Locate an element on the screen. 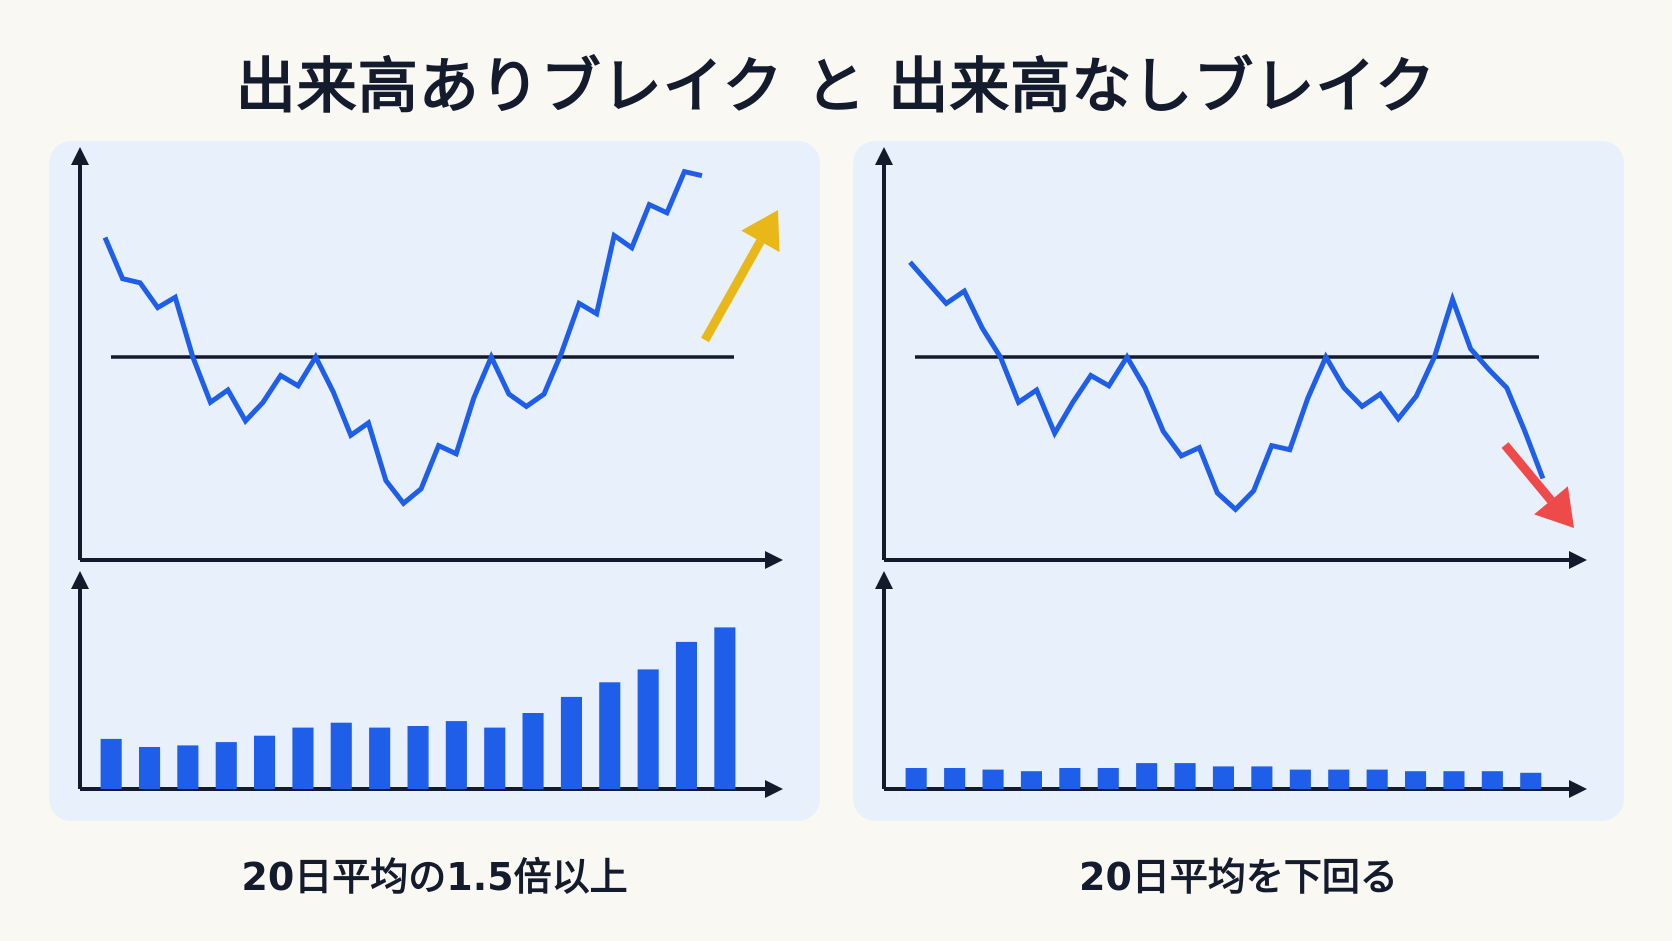  page-title: 出来高ありブレイク と 出来高なしブレイク is located at coordinates (836, 87).